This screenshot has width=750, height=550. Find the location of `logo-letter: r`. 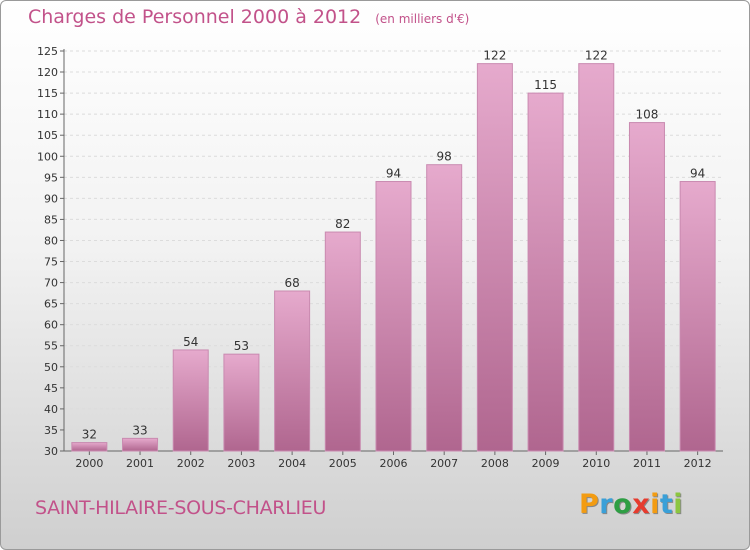

logo-letter: r is located at coordinates (606, 504).